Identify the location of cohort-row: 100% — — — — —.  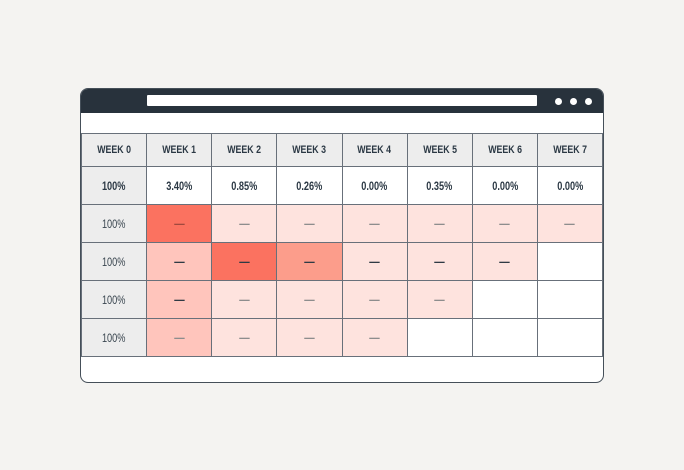
(342, 299).